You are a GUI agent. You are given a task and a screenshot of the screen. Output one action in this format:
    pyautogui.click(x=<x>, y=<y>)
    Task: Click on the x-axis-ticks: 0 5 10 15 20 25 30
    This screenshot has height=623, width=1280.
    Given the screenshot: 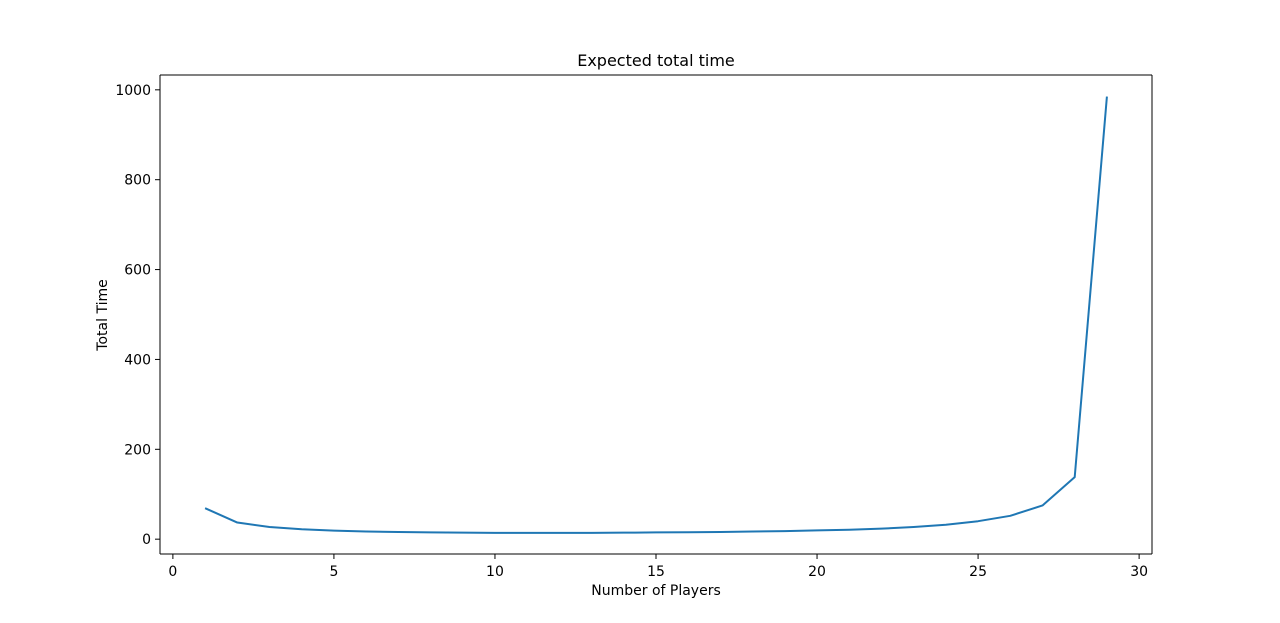 What is the action you would take?
    pyautogui.click(x=658, y=567)
    